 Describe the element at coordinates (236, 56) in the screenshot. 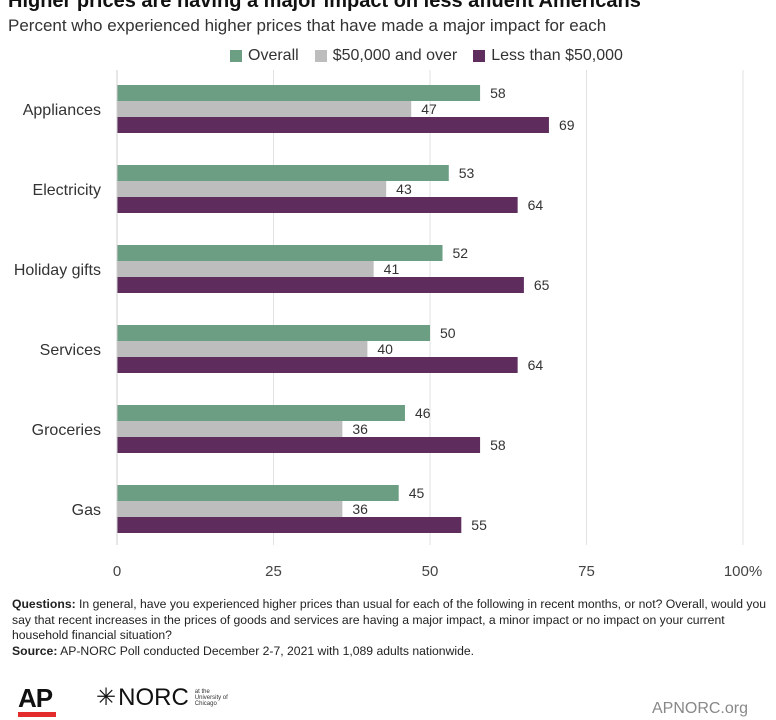

I see `legend-swatch-overall` at that location.